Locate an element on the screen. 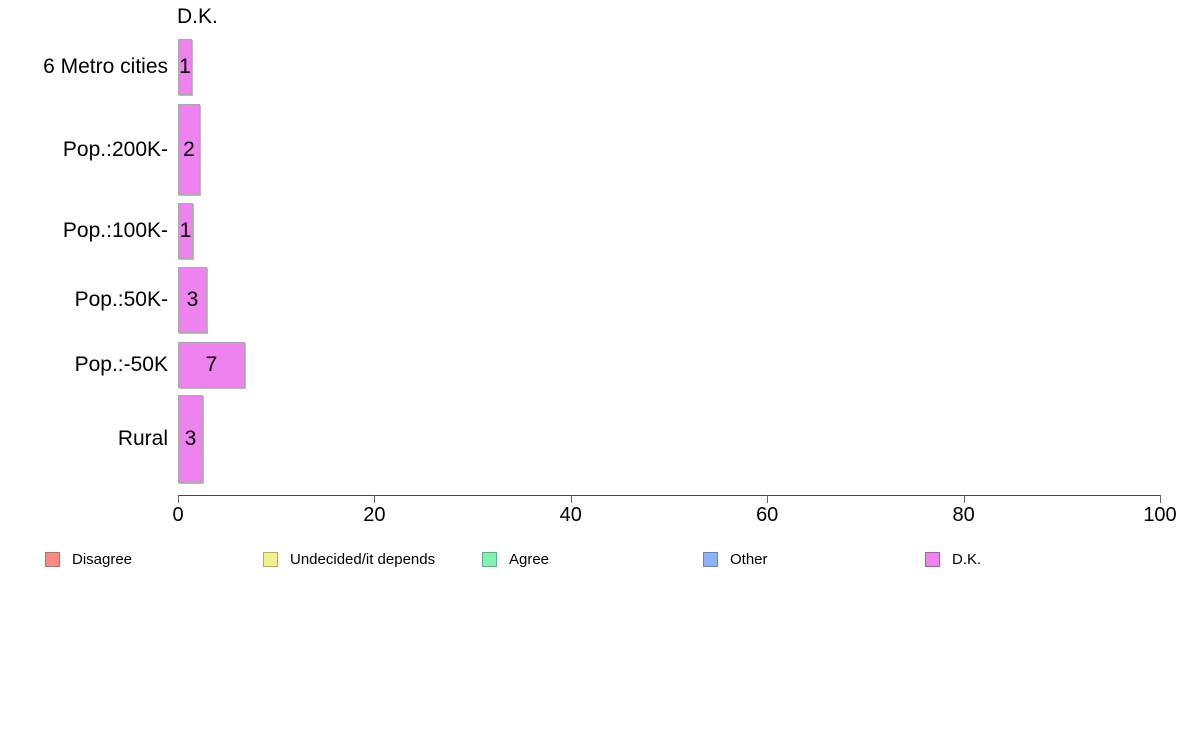 The height and width of the screenshot is (736, 1188). legend-item: Disagree is located at coordinates (89, 559).